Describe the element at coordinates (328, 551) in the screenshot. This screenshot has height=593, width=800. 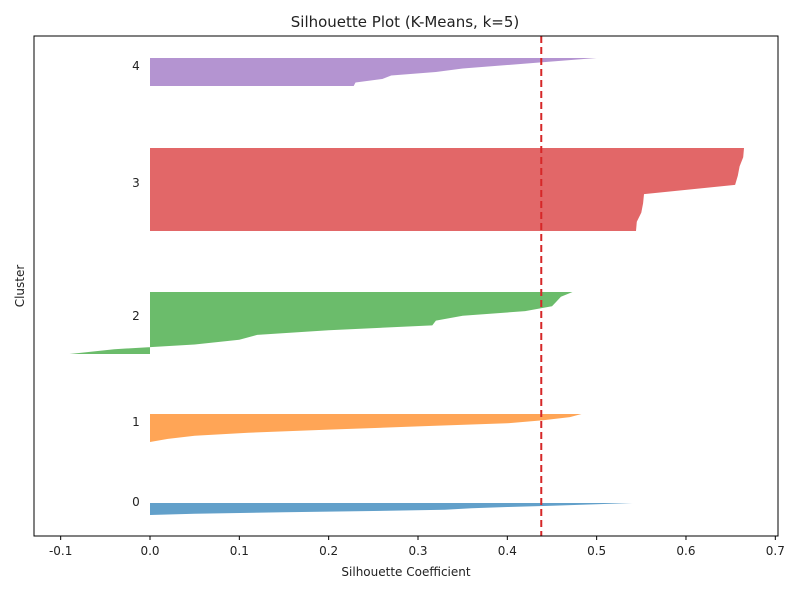
I see `x-tick-label: 0.2` at that location.